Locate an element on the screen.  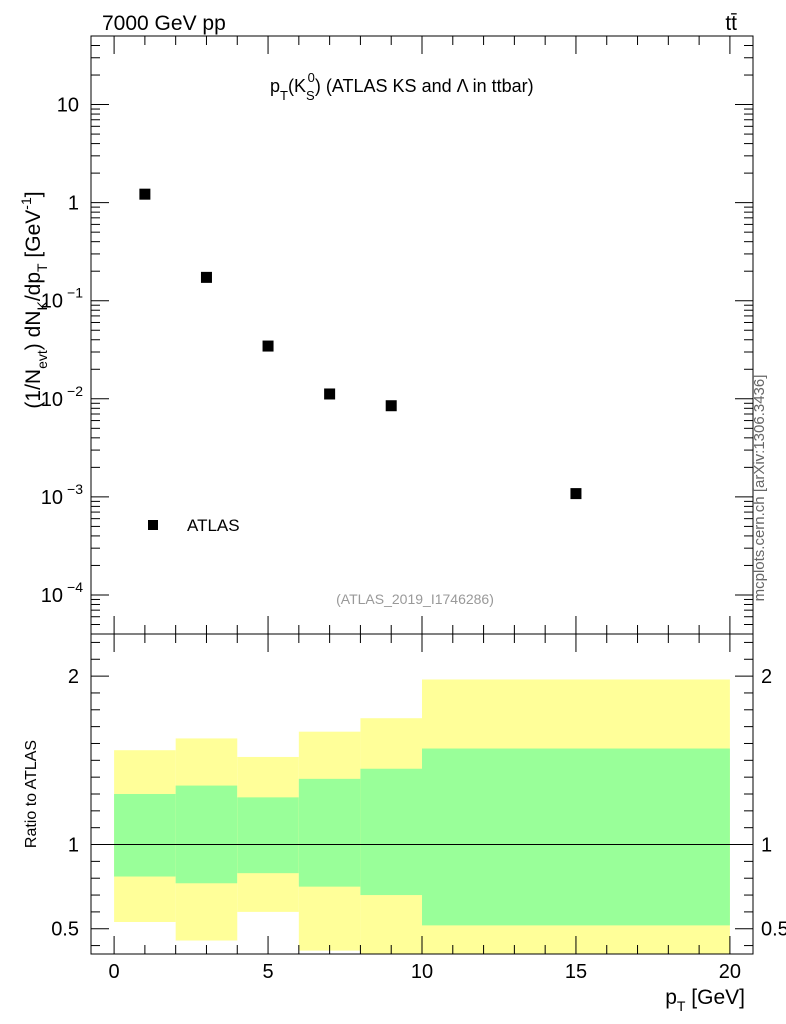
title-sub-T: T is located at coordinates (284, 95).